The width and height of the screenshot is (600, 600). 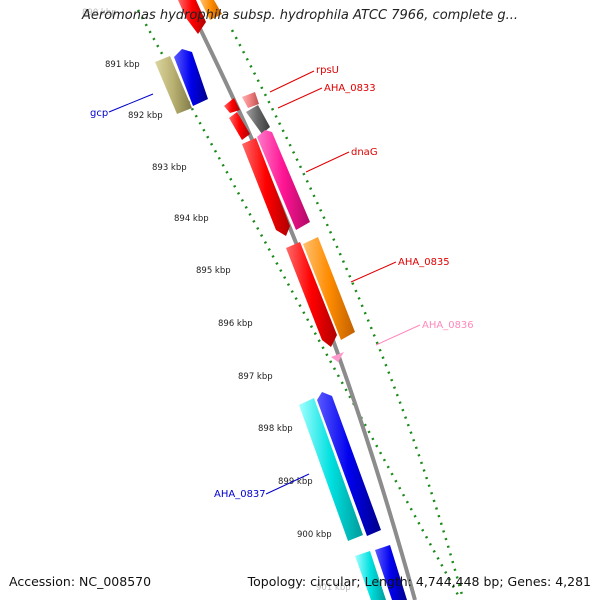 What do you see at coordinates (333, 588) in the screenshot?
I see `tick-label: 901 kbp` at bounding box center [333, 588].